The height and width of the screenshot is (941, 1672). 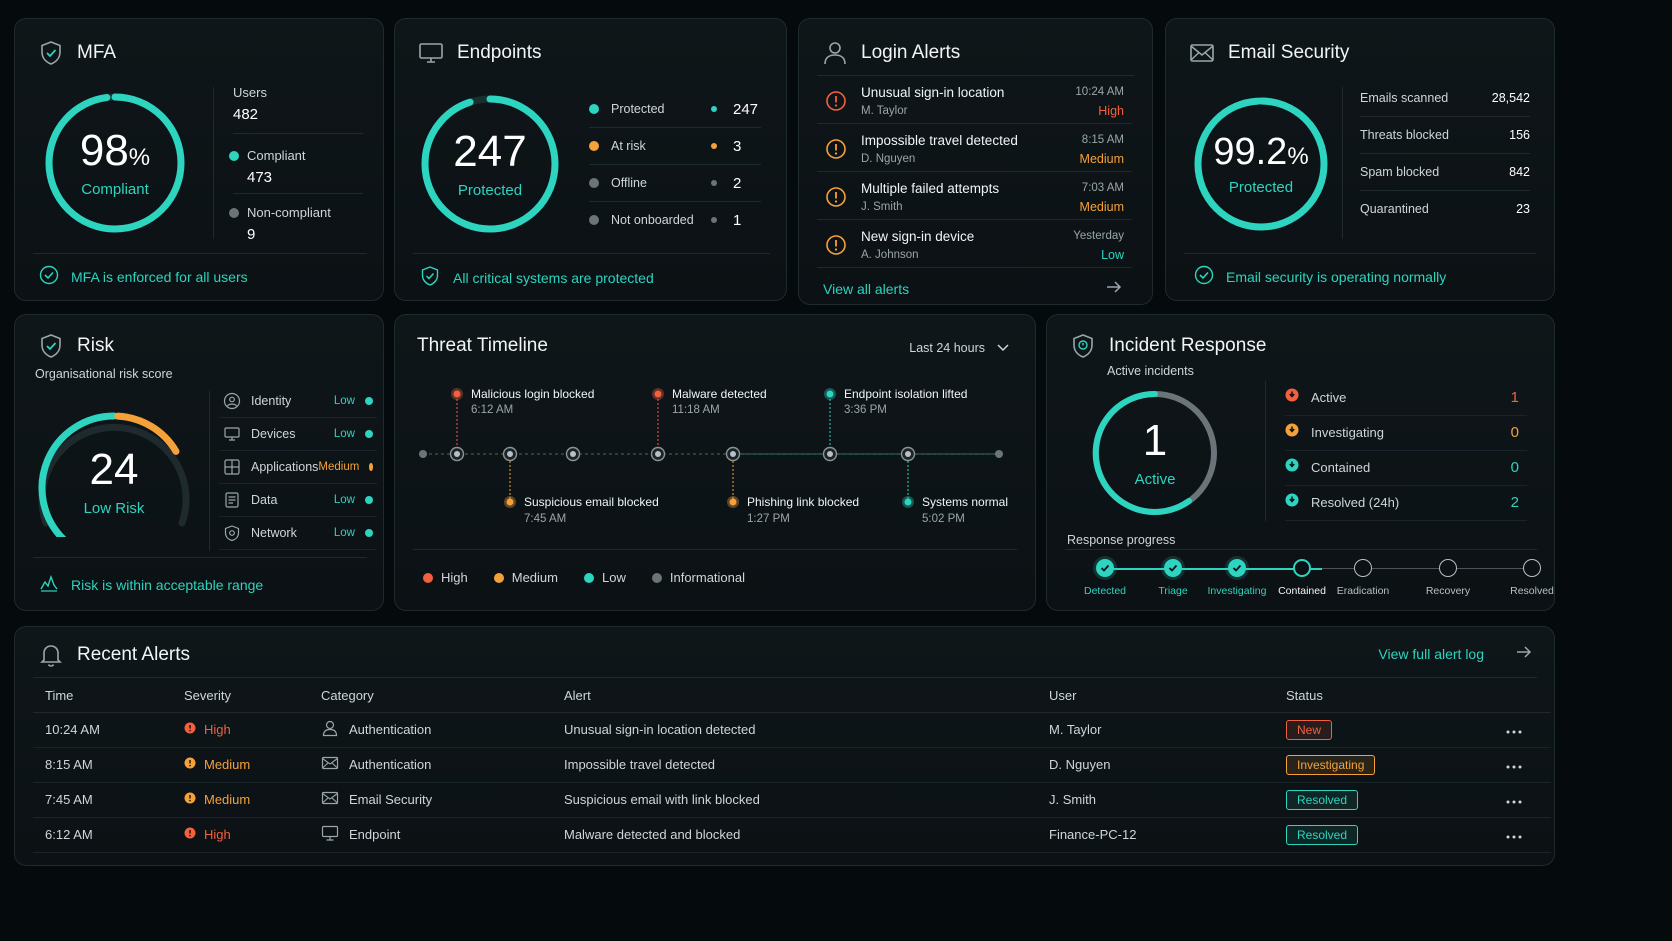 What do you see at coordinates (534, 577) in the screenshot?
I see `legend-label: Medium` at bounding box center [534, 577].